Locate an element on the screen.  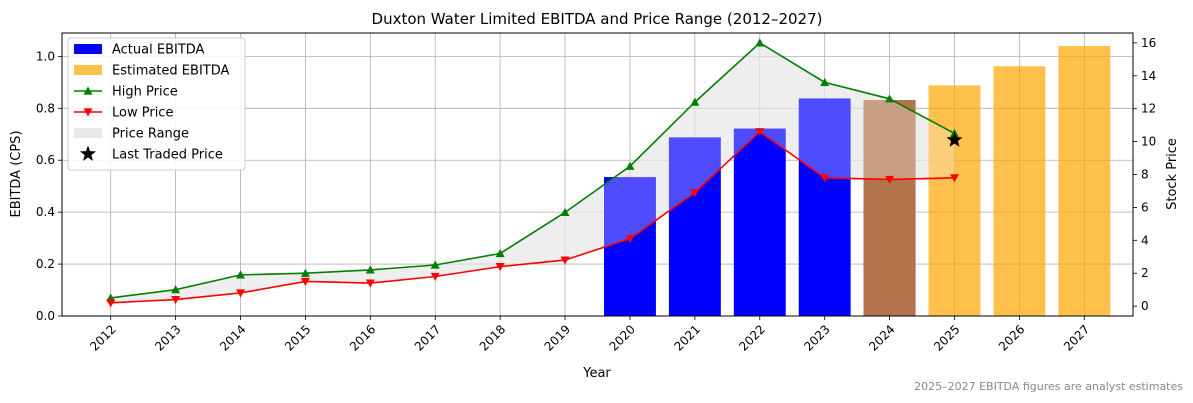
legend-box is located at coordinates (156, 104).